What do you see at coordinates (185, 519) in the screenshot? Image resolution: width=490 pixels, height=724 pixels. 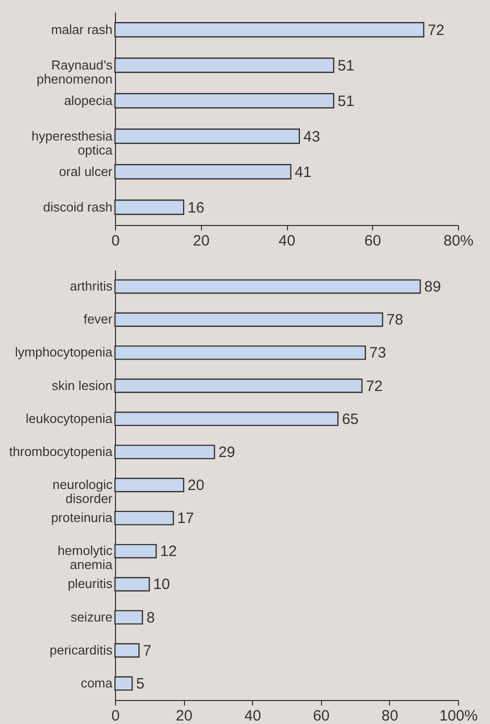 I see `data-label: 17` at bounding box center [185, 519].